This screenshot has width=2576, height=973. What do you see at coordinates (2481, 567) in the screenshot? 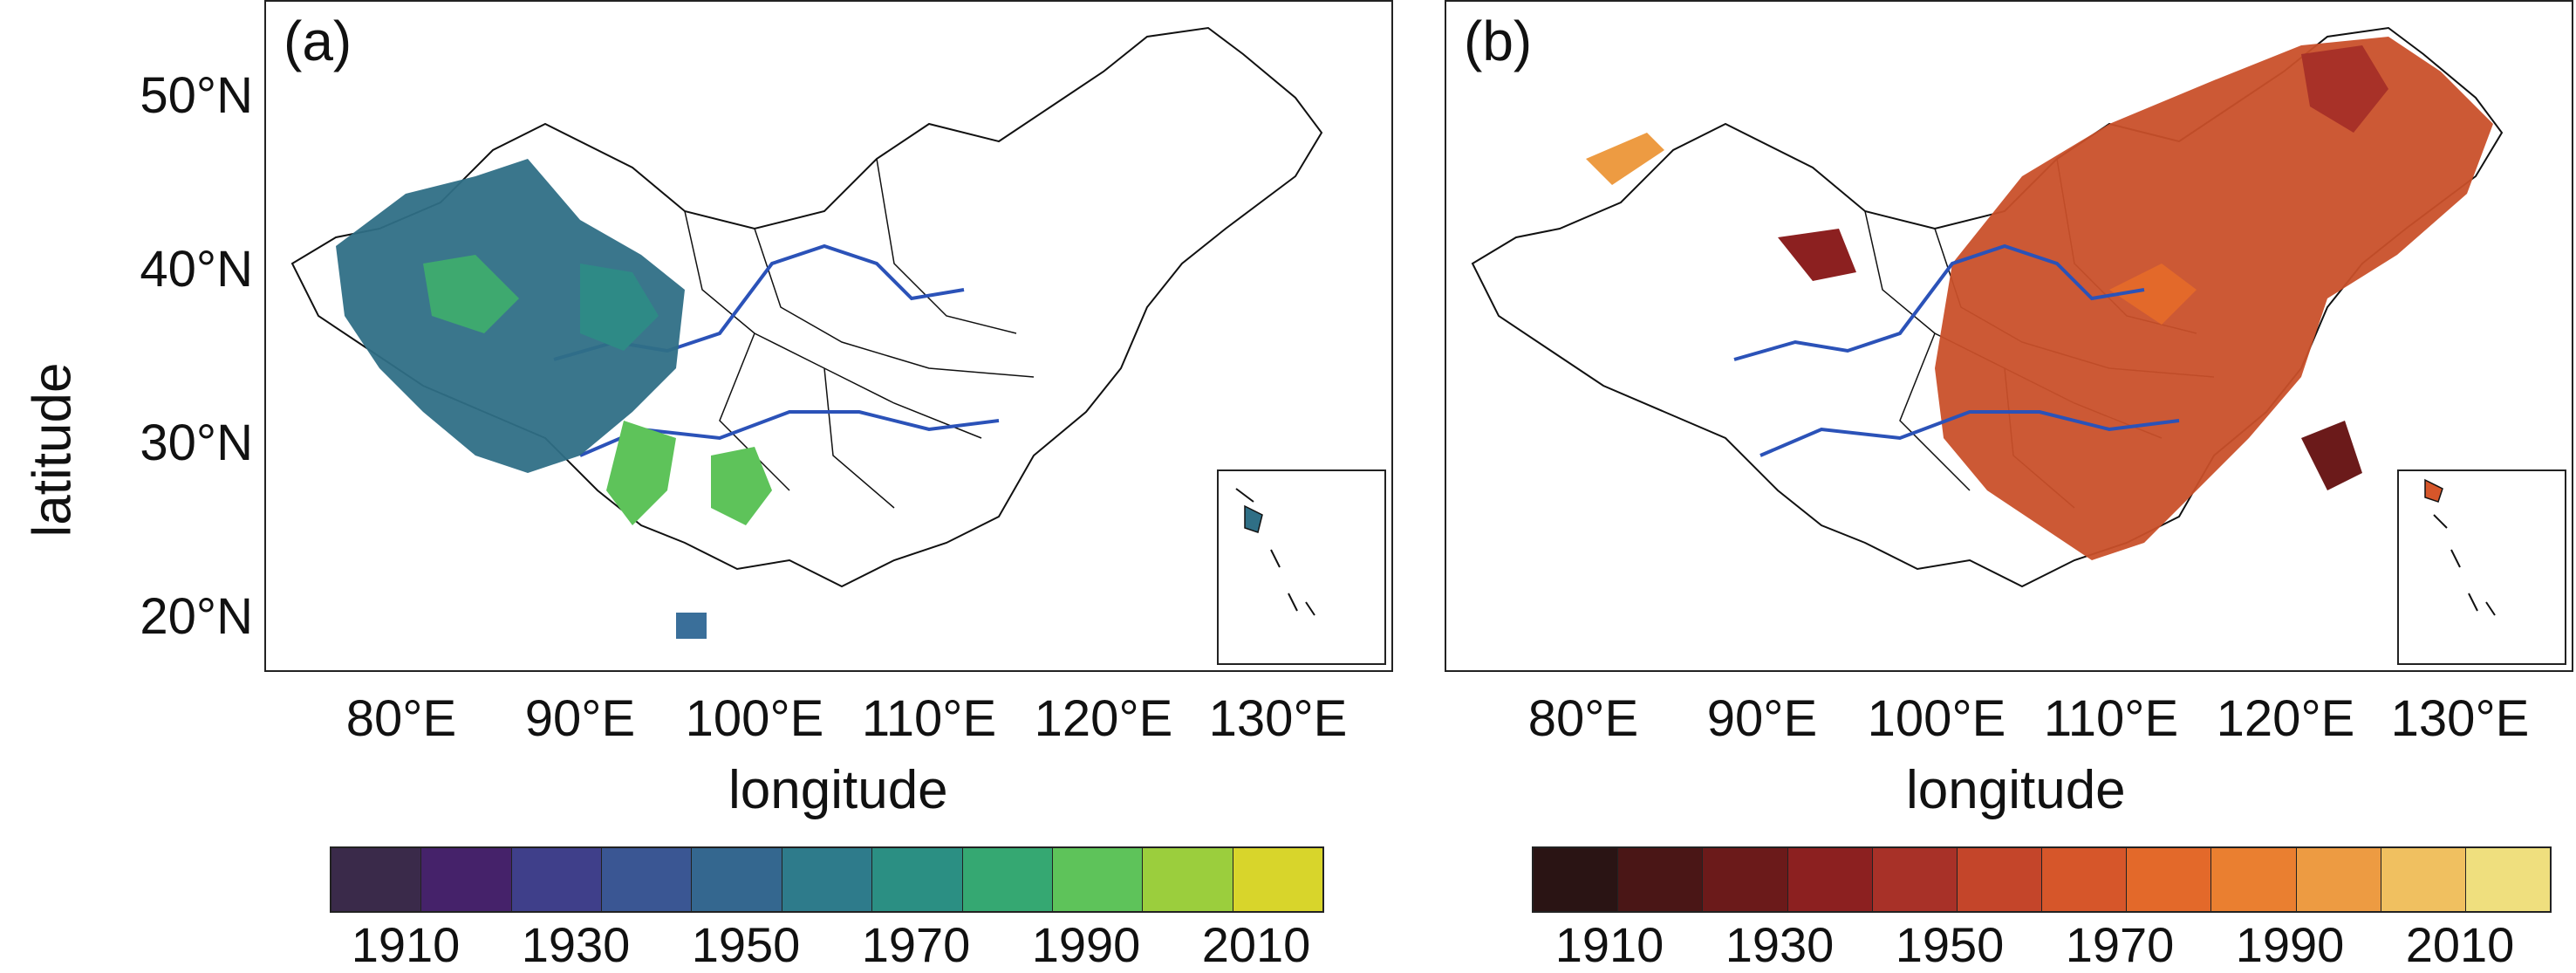
I see `inset-map-b` at bounding box center [2481, 567].